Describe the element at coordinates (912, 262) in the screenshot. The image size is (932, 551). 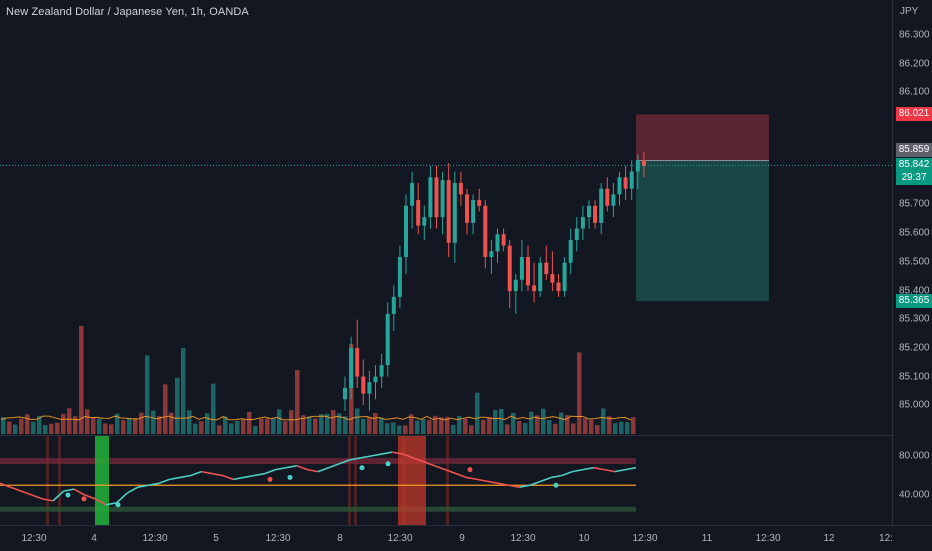
I see `price-axis` at that location.